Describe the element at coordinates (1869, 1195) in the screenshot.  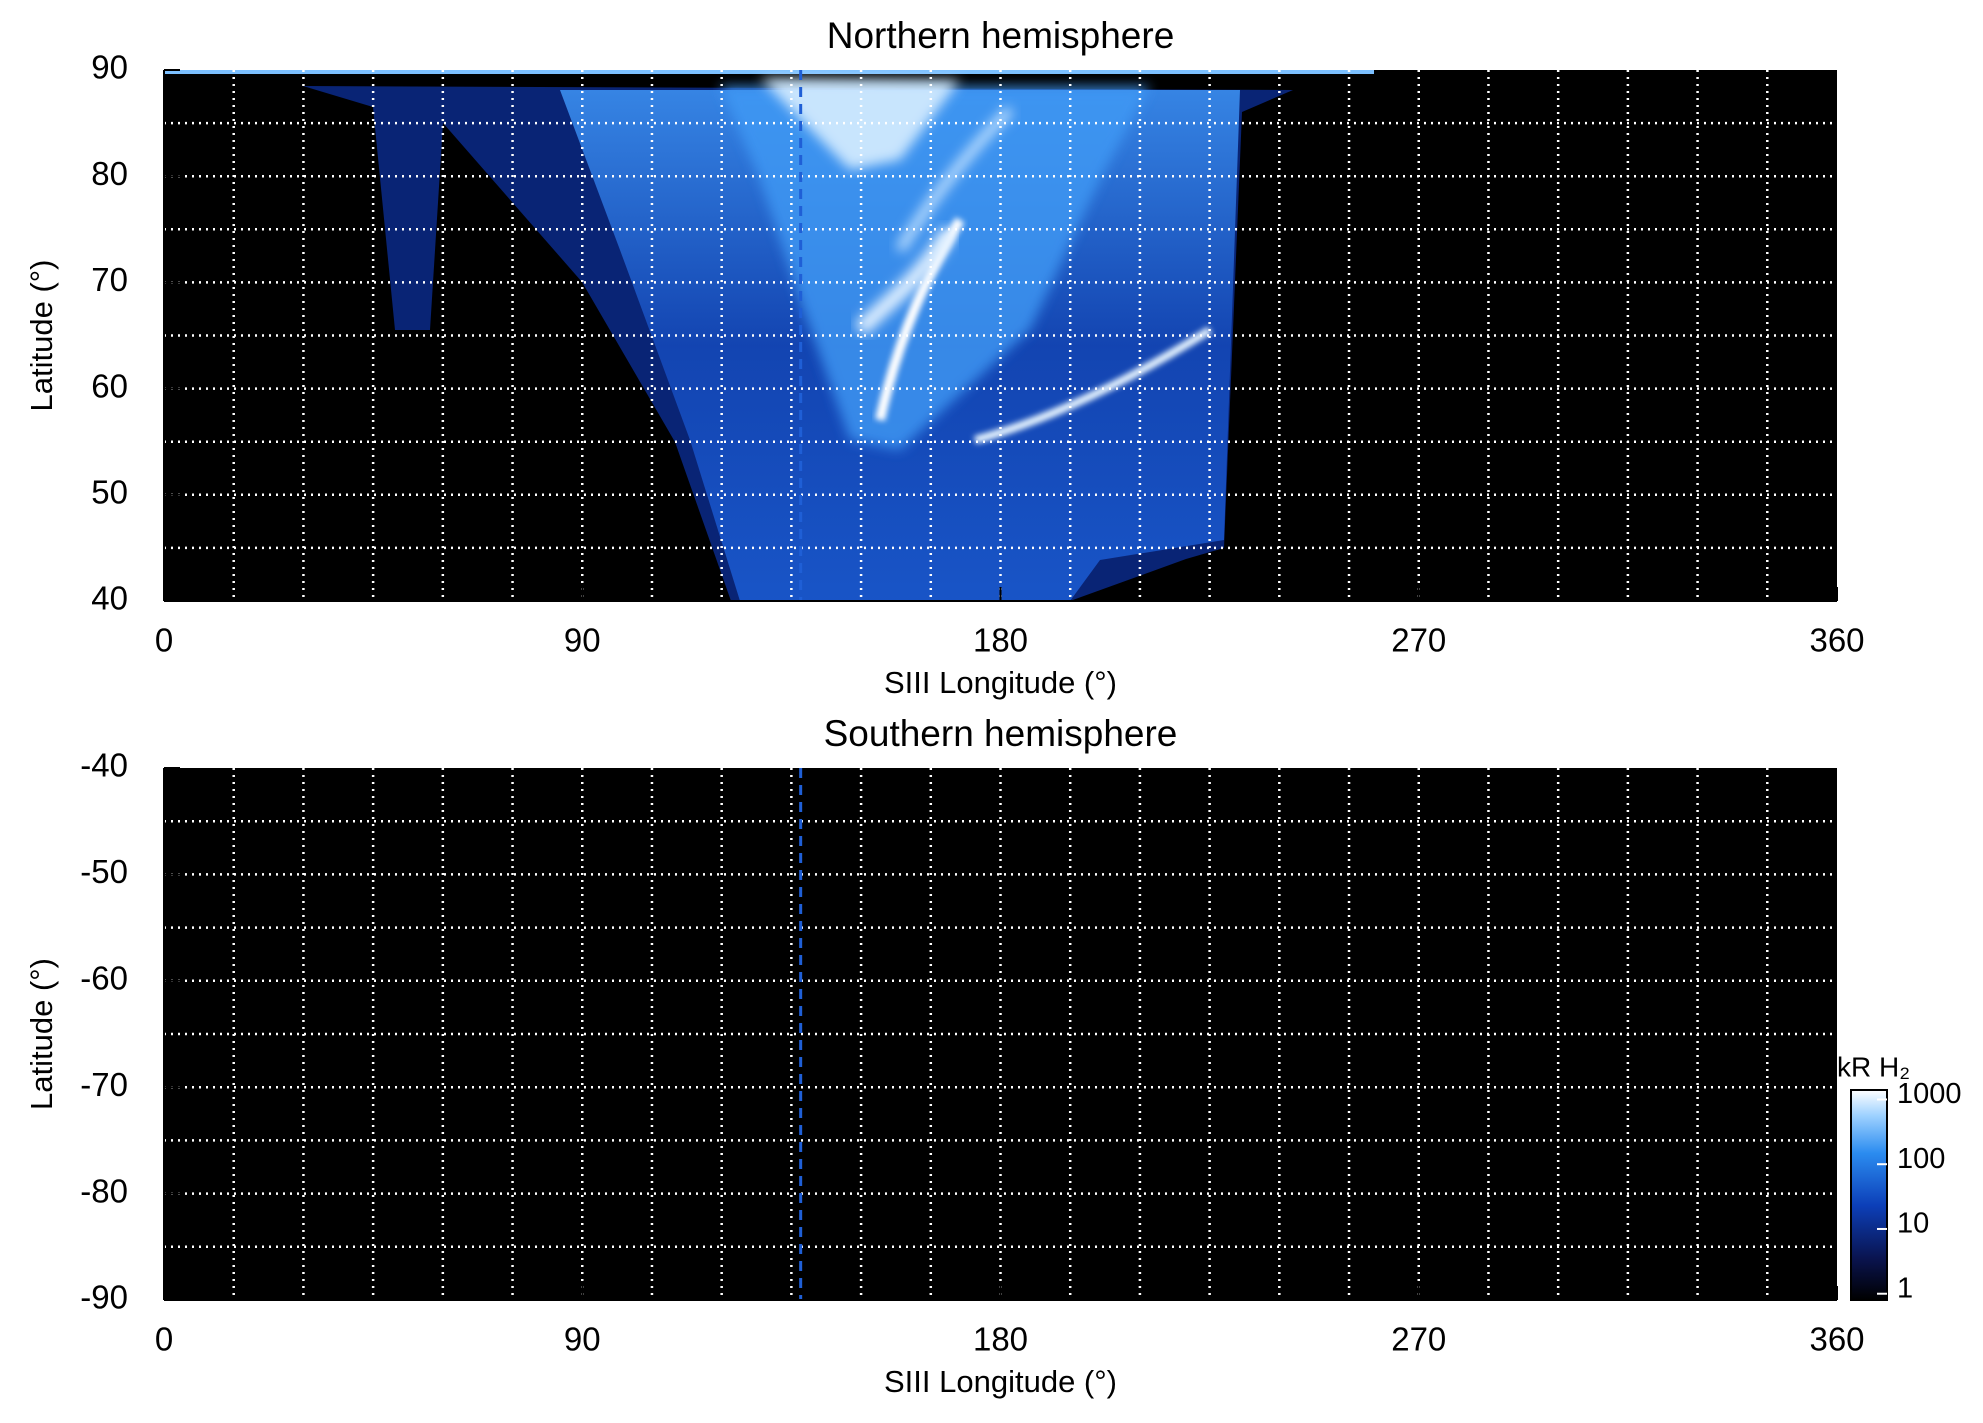
I see `colorbar` at that location.